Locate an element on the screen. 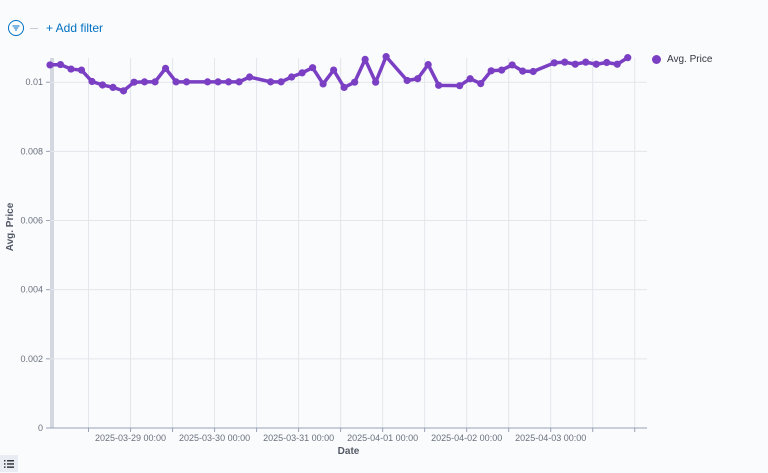  y-tick-label: 0 is located at coordinates (40, 428).